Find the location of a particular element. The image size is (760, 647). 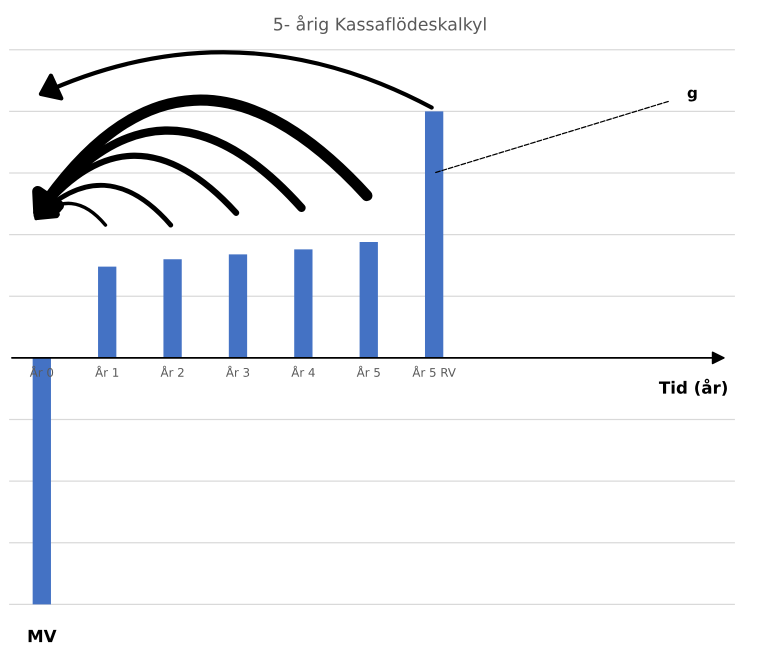

annotation: MV is located at coordinates (42, 636).